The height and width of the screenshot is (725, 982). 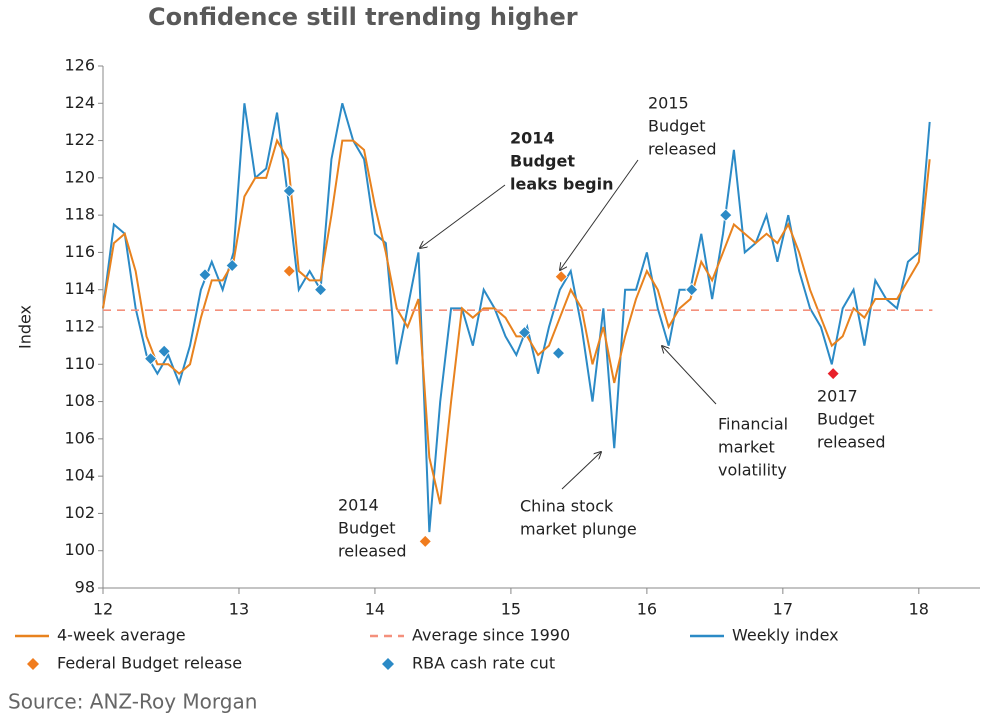 I want to click on y-tick-label: 100, so click(x=79, y=549).